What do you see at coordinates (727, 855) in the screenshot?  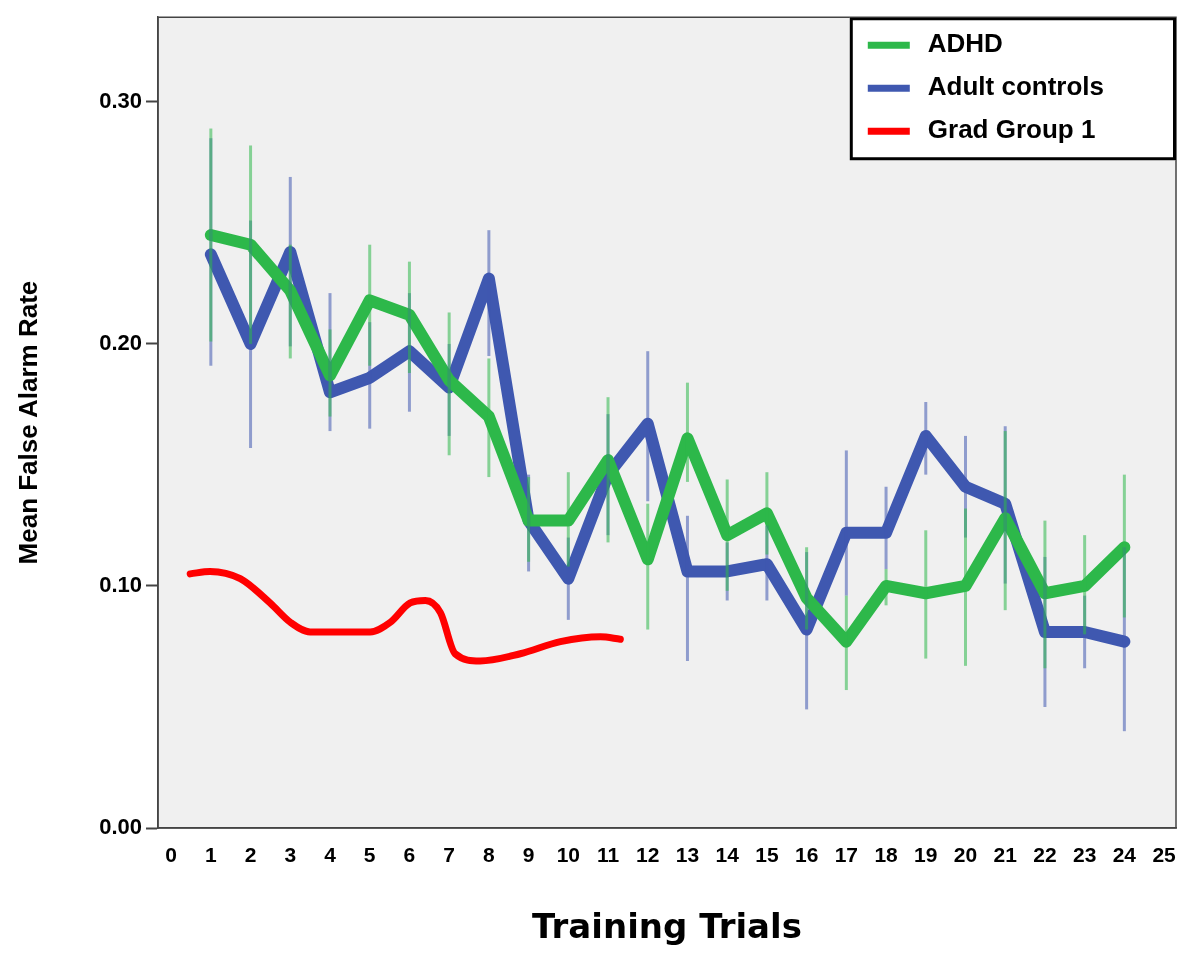 I see `x-tick-label: 14` at bounding box center [727, 855].